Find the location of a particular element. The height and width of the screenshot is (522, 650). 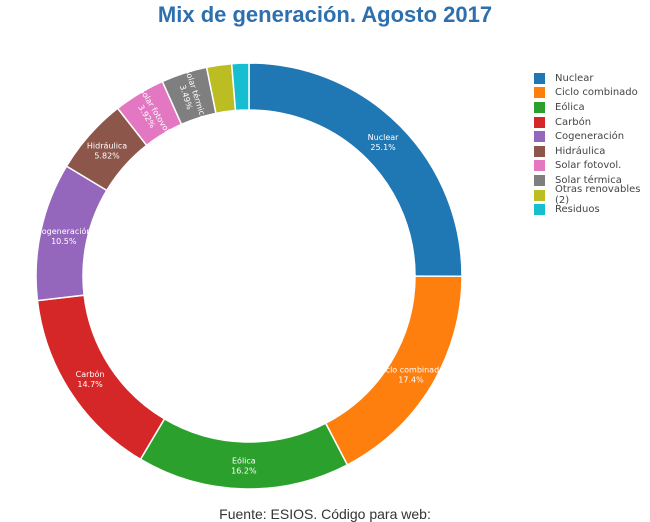

slice-label-value: 5.82% is located at coordinates (107, 155).